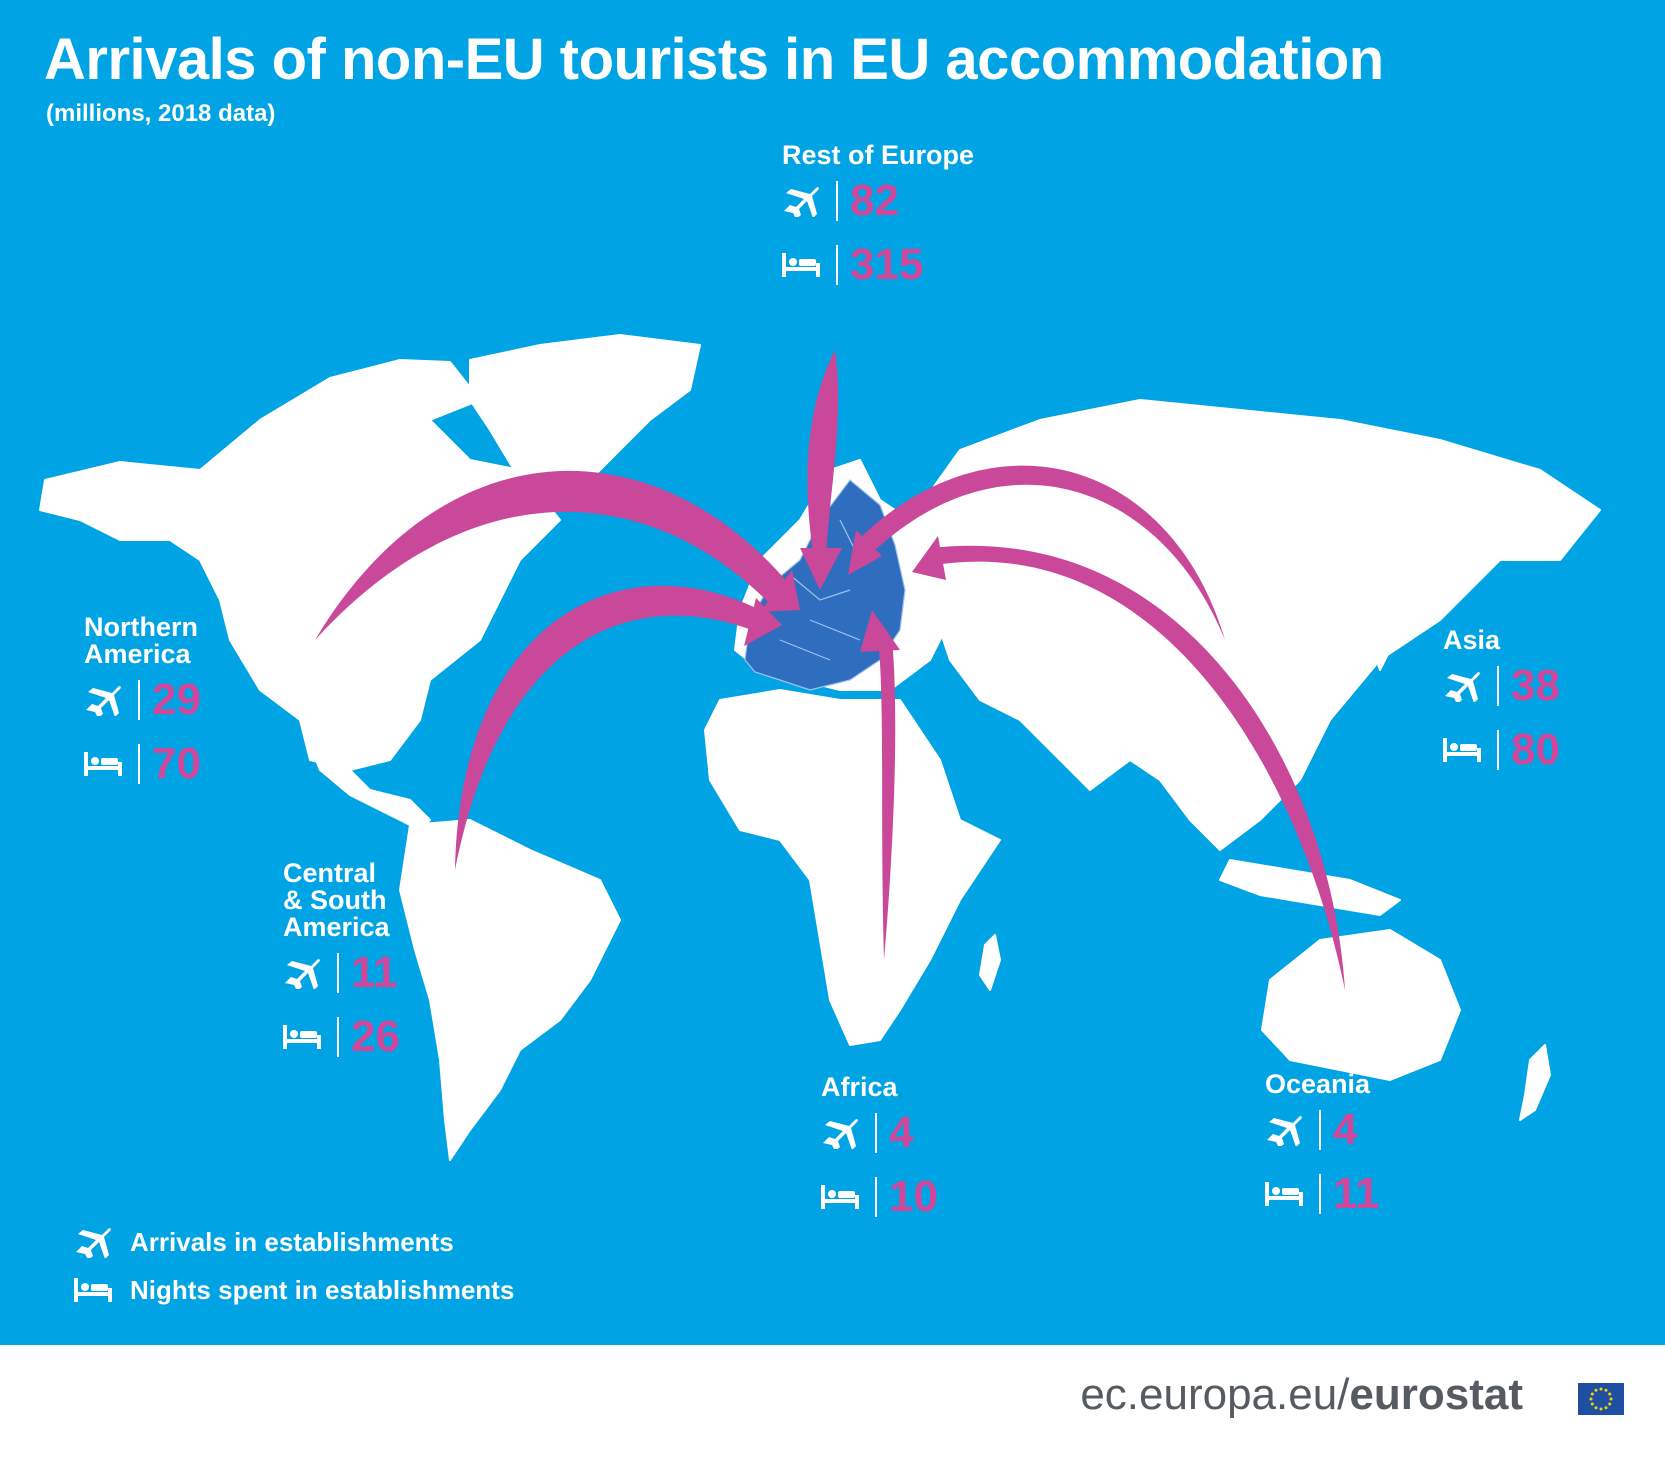  What do you see at coordinates (821, 569) in the screenshot?
I see `arrow-rest-of-europe-head` at bounding box center [821, 569].